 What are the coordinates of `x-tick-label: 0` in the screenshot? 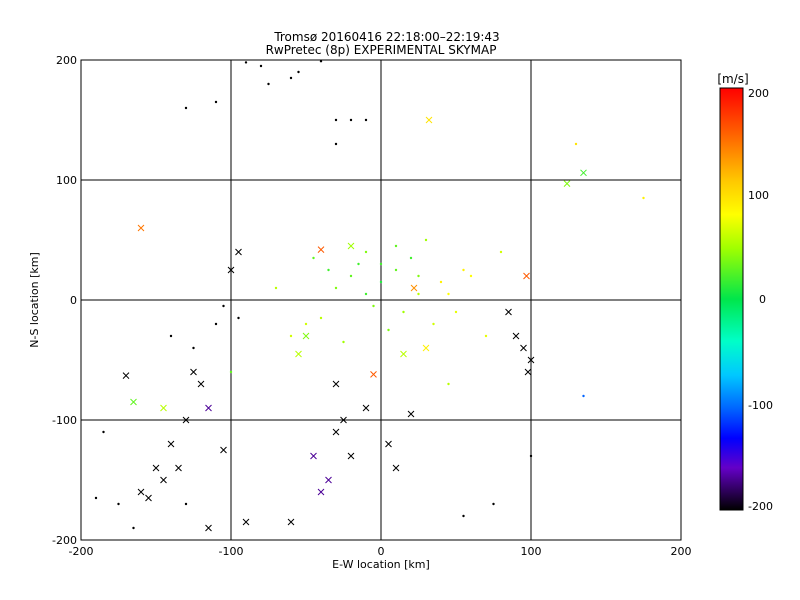 It's located at (381, 551).